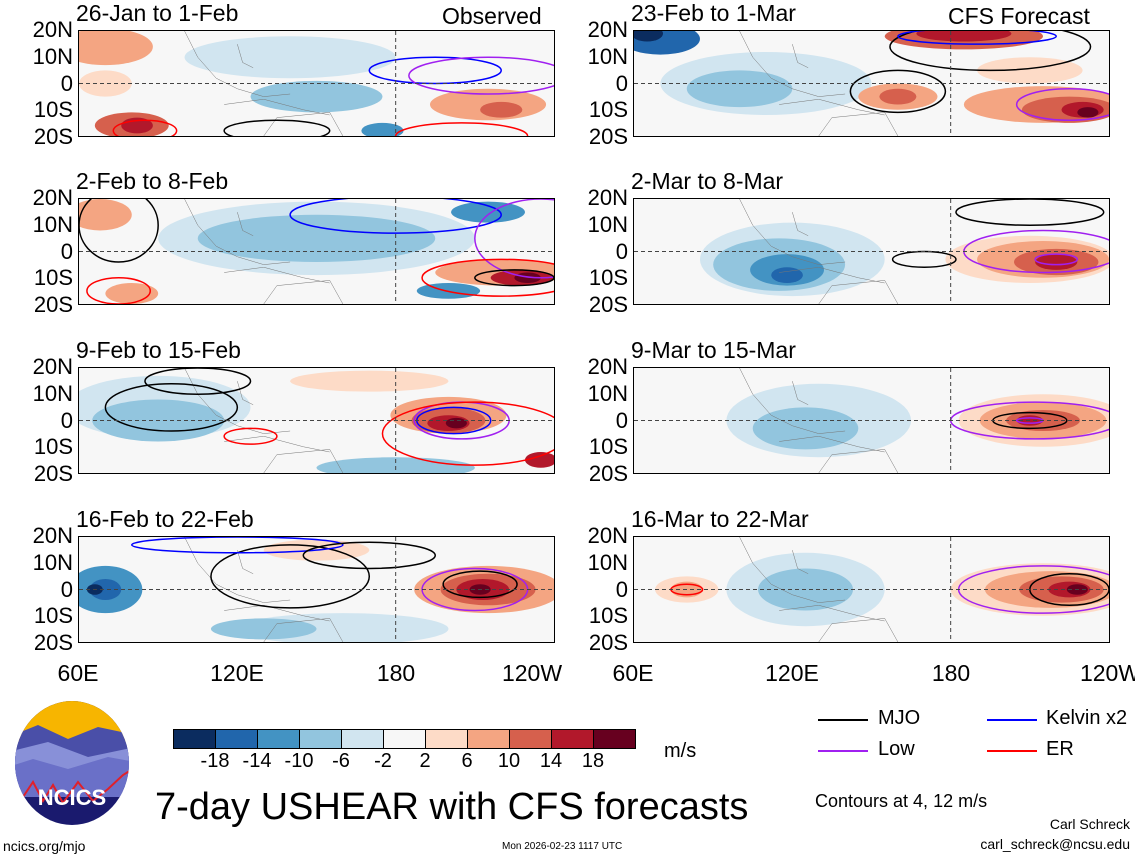 This screenshot has height=860, width=1135. I want to click on contours-note: Contours at 4, 12 m/s, so click(901, 801).